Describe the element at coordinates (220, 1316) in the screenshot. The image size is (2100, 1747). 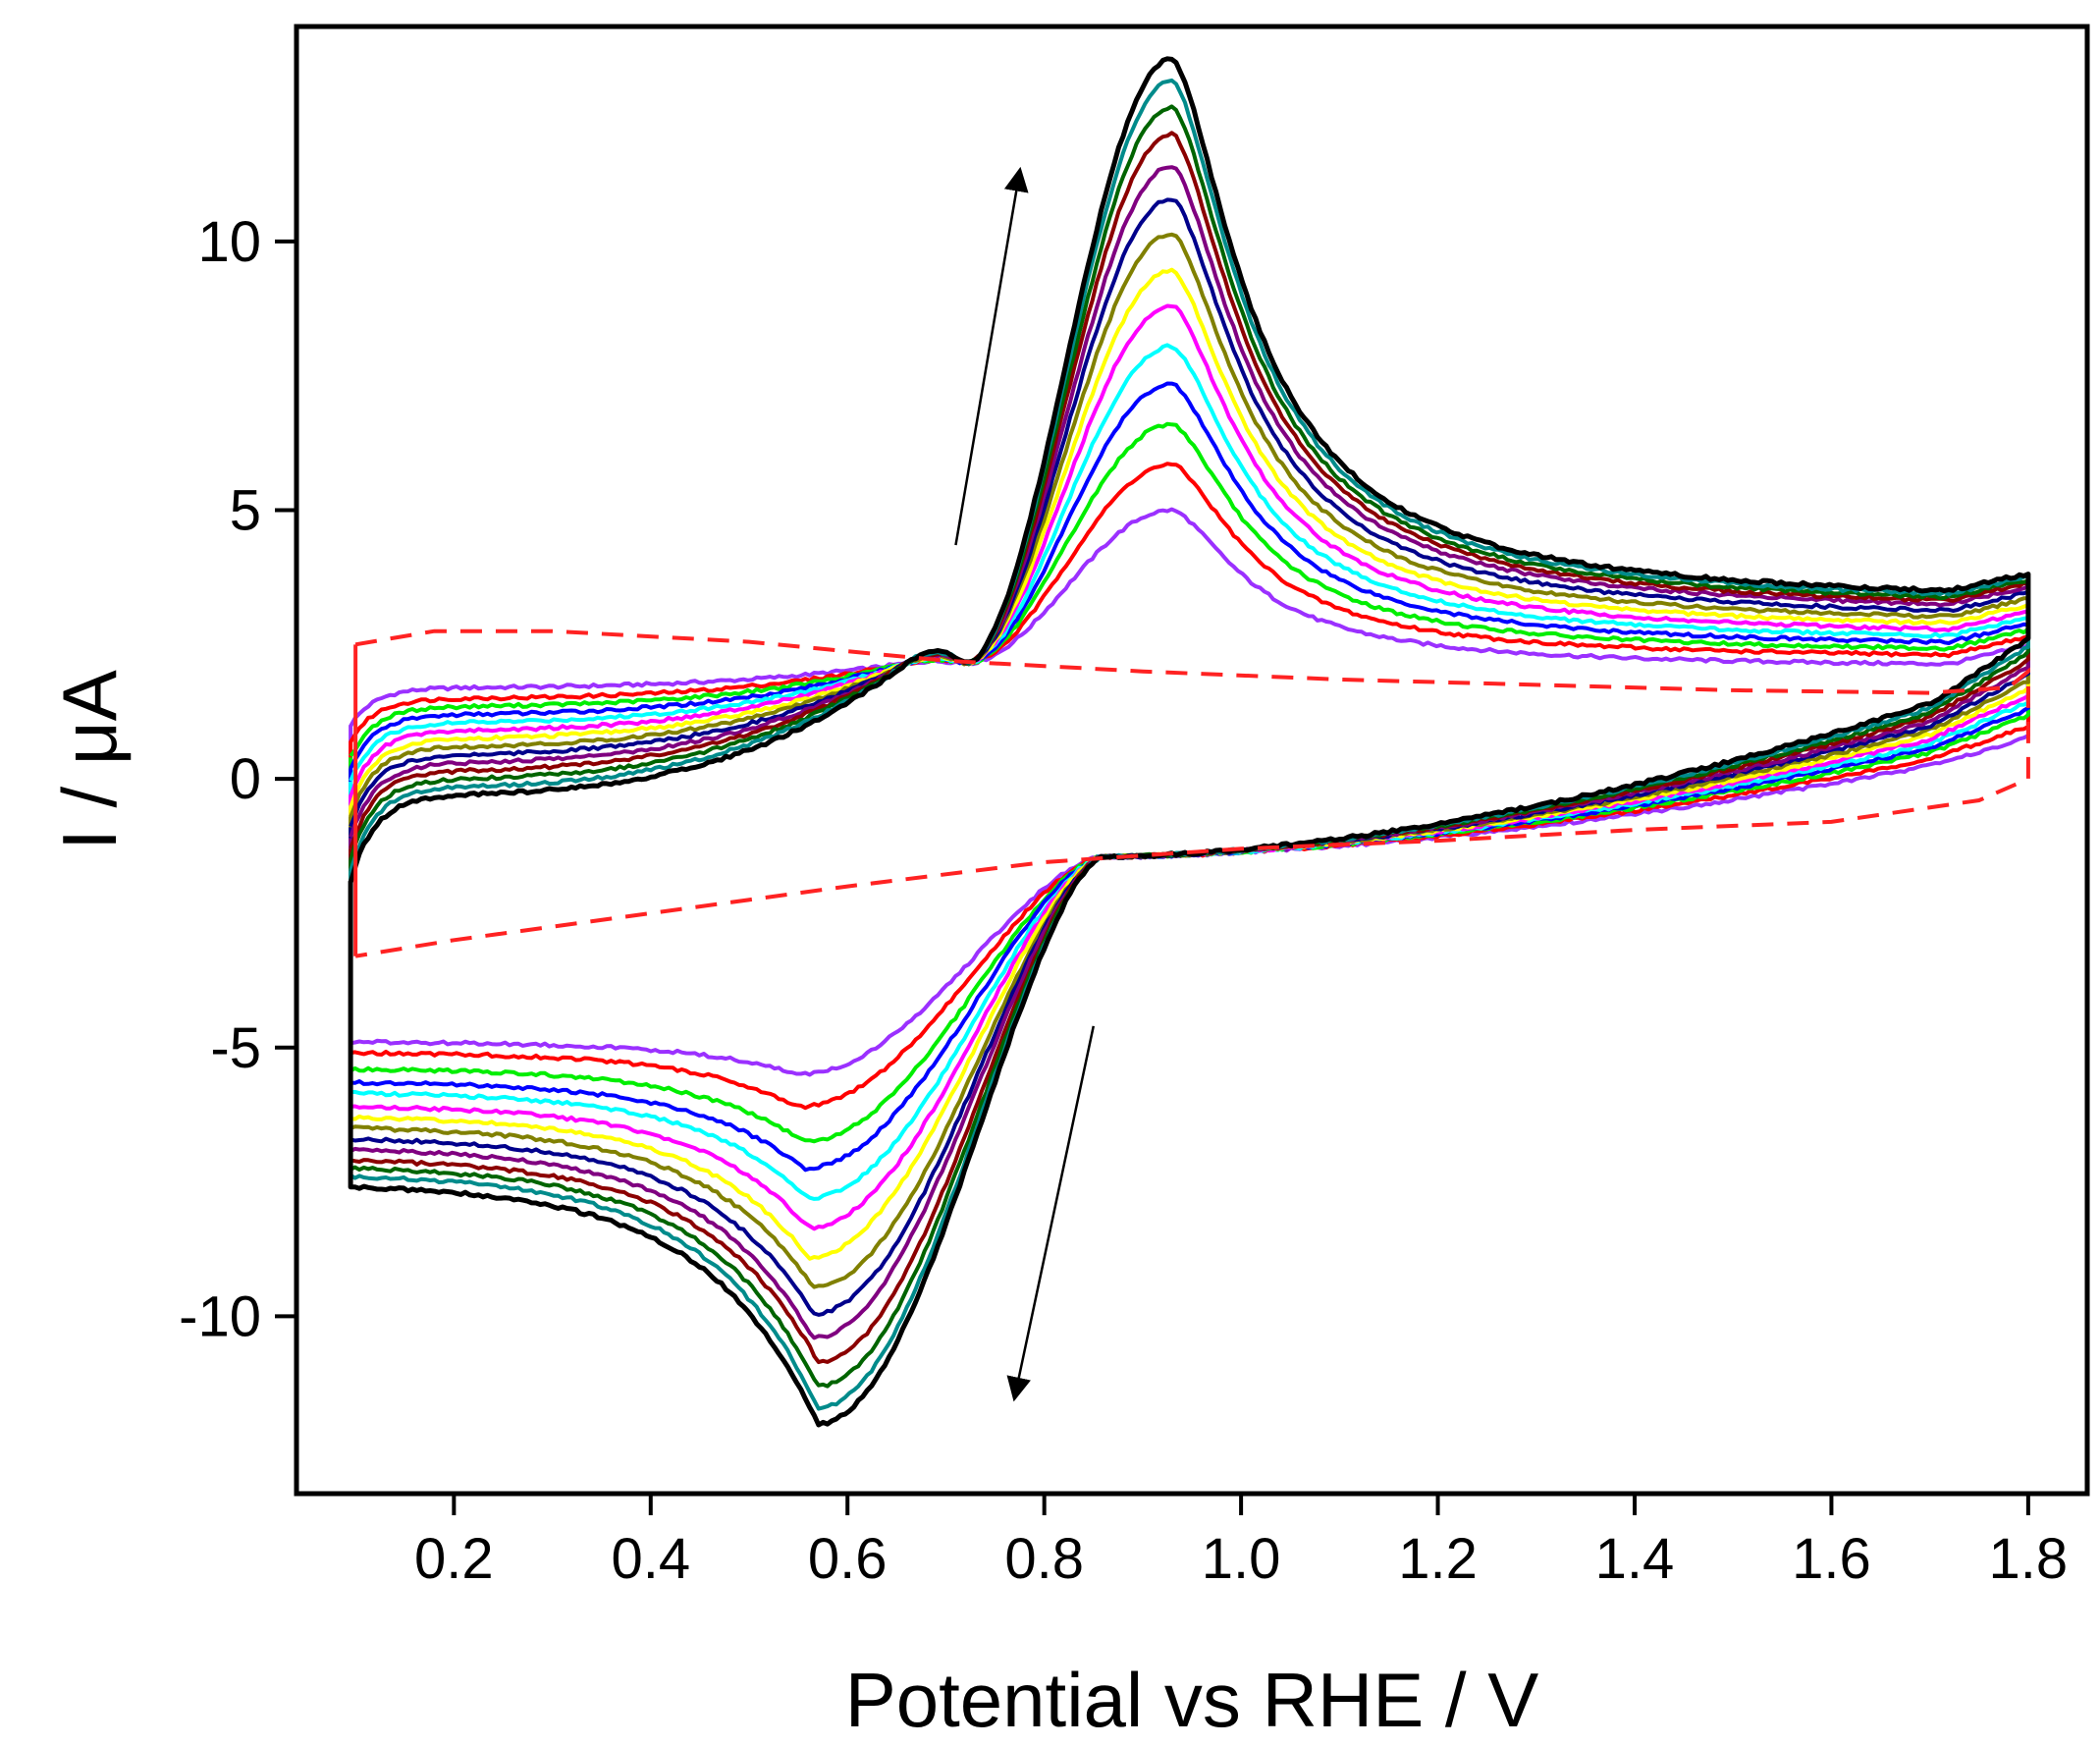
I see `y-tick-label: -10` at that location.